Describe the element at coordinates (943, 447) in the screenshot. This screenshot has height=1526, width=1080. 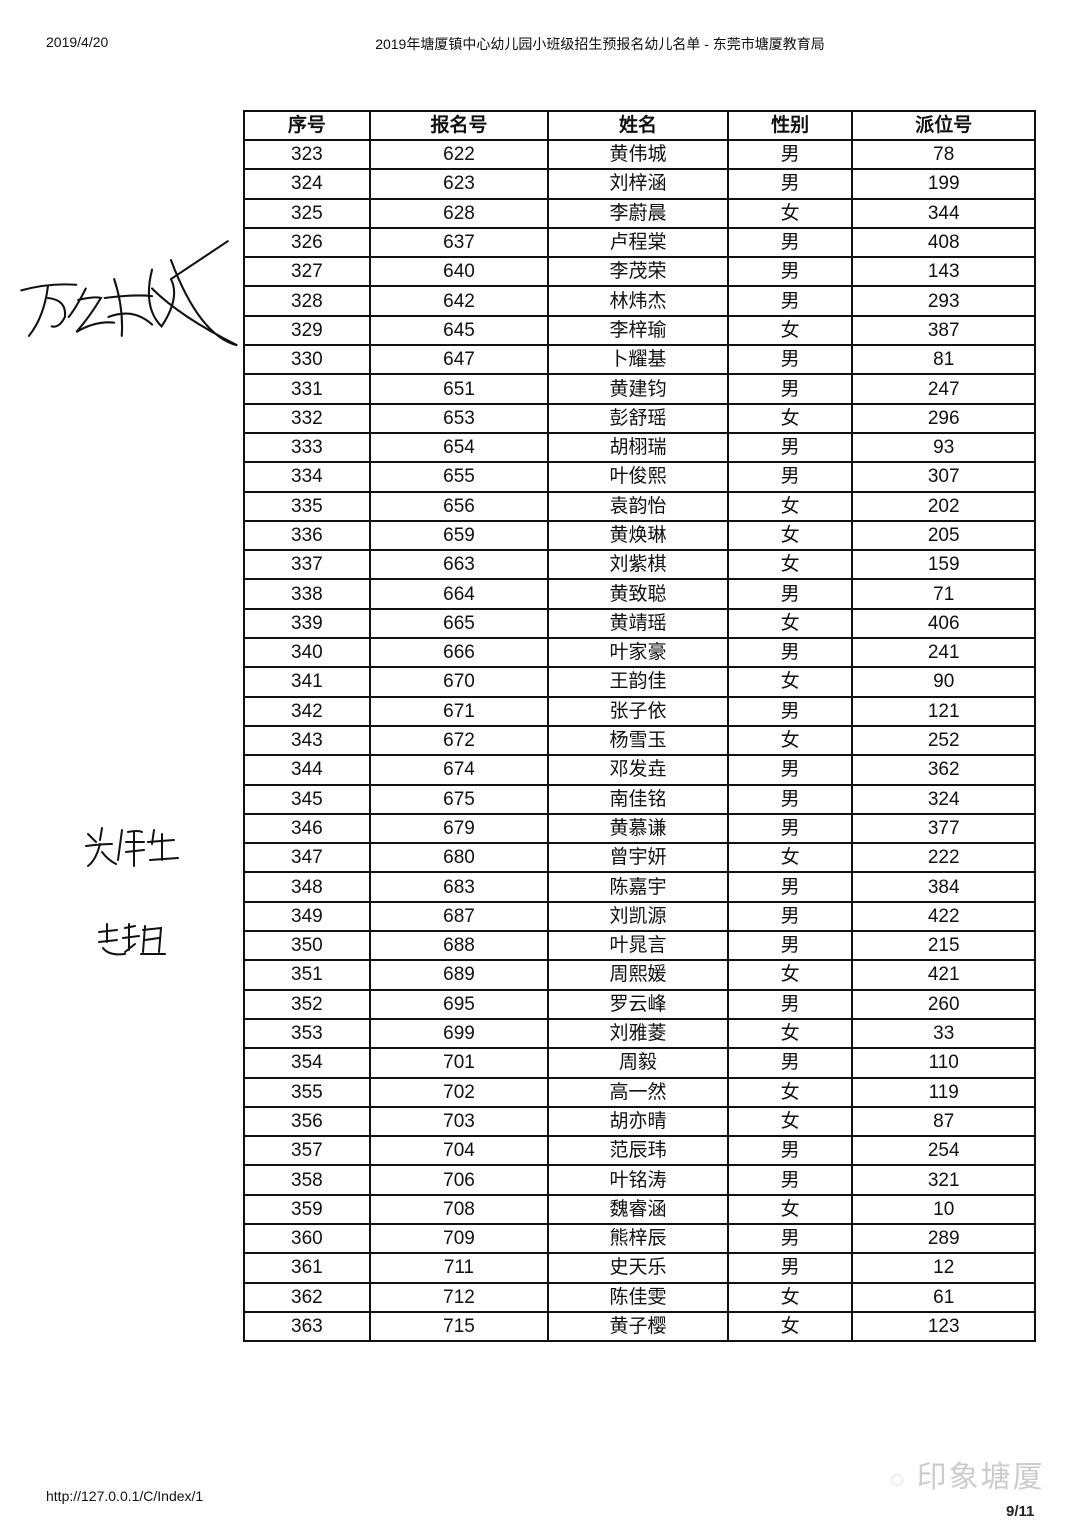
I see `cell-lottery-no: 93` at that location.